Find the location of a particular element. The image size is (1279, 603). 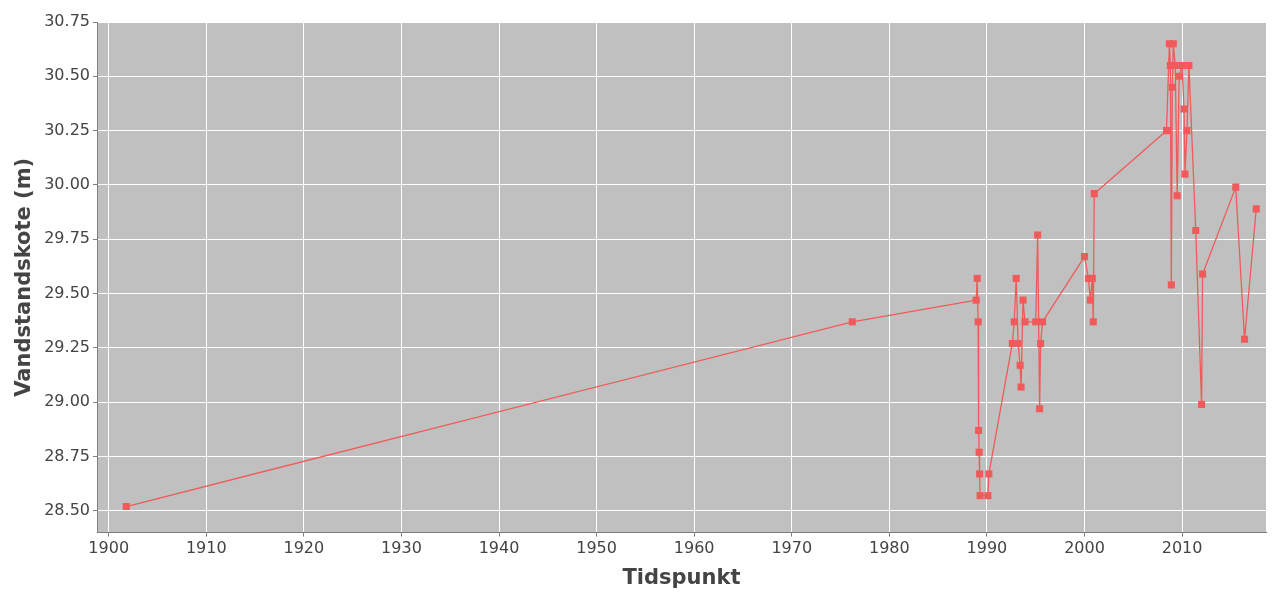

x-tick-label: 1960 is located at coordinates (694, 548).